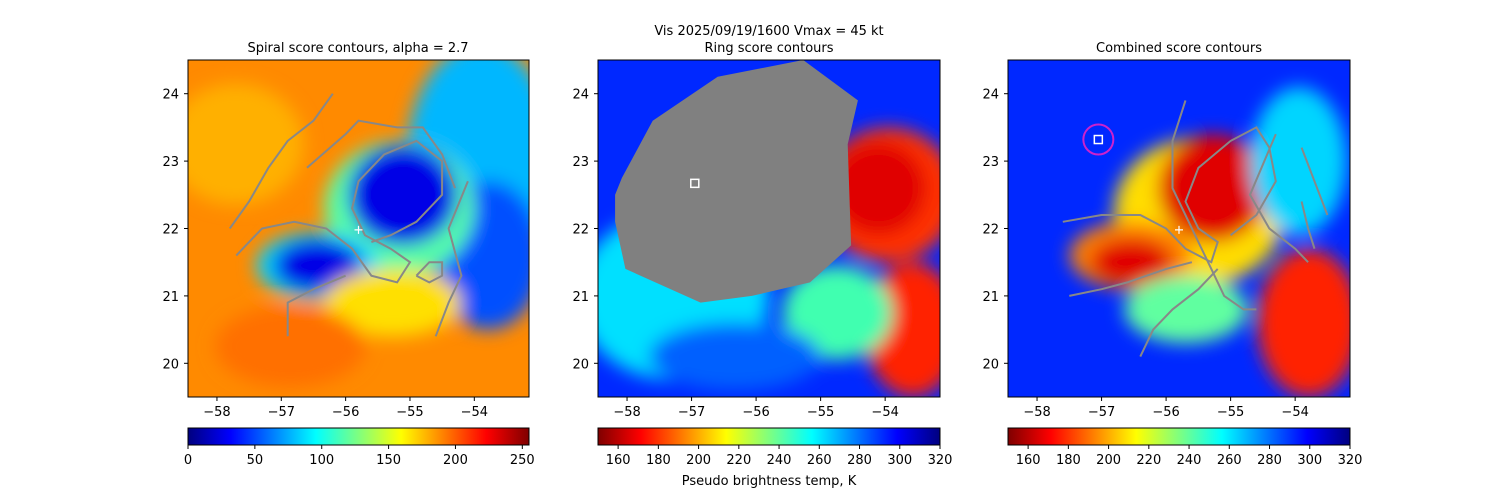  What do you see at coordinates (768, 31) in the screenshot?
I see `figure-suptitle: Vis 2025/09/19/1600 Vmax = 45 kt` at bounding box center [768, 31].